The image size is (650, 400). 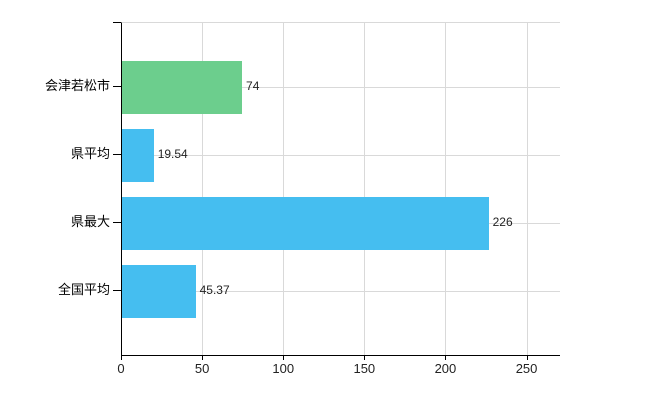 What do you see at coordinates (77, 85) in the screenshot?
I see `category-label: 会津若松市` at bounding box center [77, 85].